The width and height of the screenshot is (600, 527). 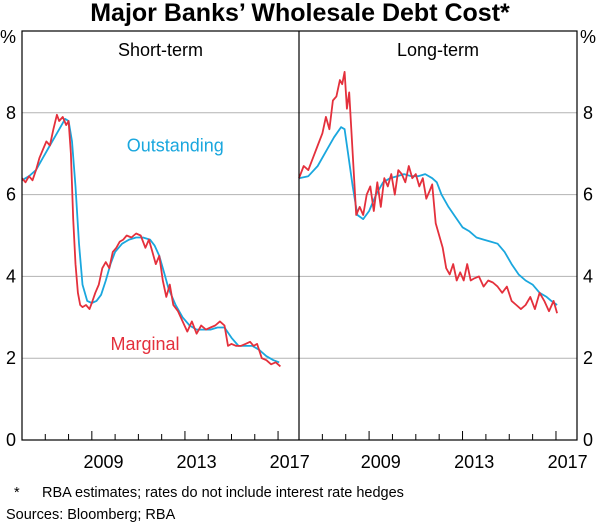 What do you see at coordinates (588, 37) in the screenshot?
I see `y-unit-right: %` at bounding box center [588, 37].